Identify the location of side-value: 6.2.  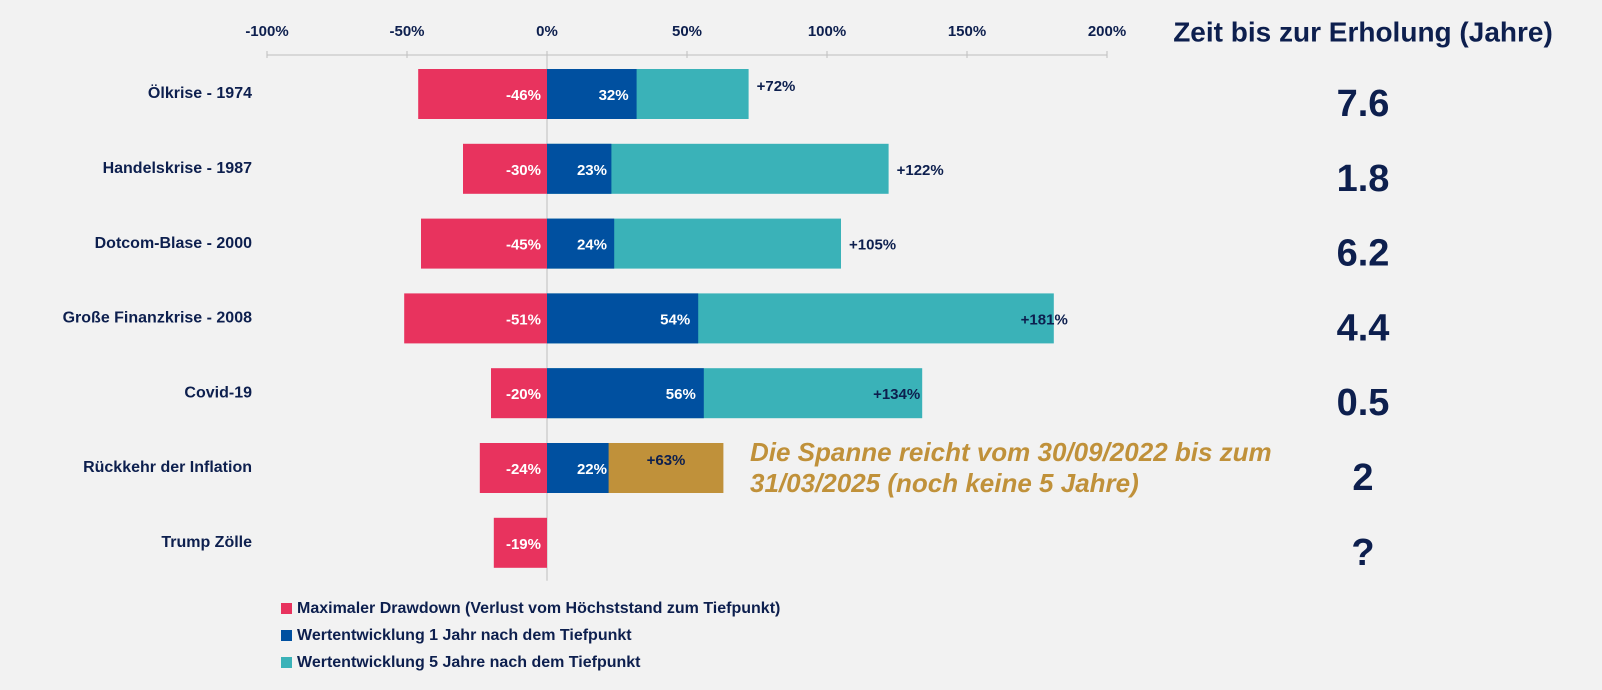
(1363, 254).